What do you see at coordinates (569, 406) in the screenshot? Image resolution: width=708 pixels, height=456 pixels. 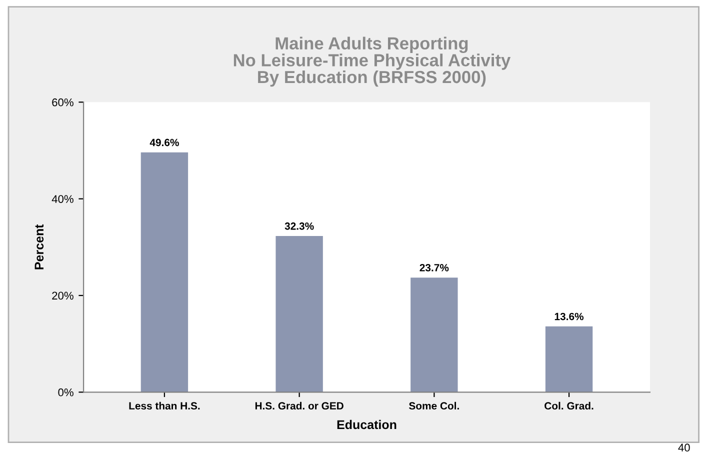 I see `x-tick-label: Col. Grad.` at bounding box center [569, 406].